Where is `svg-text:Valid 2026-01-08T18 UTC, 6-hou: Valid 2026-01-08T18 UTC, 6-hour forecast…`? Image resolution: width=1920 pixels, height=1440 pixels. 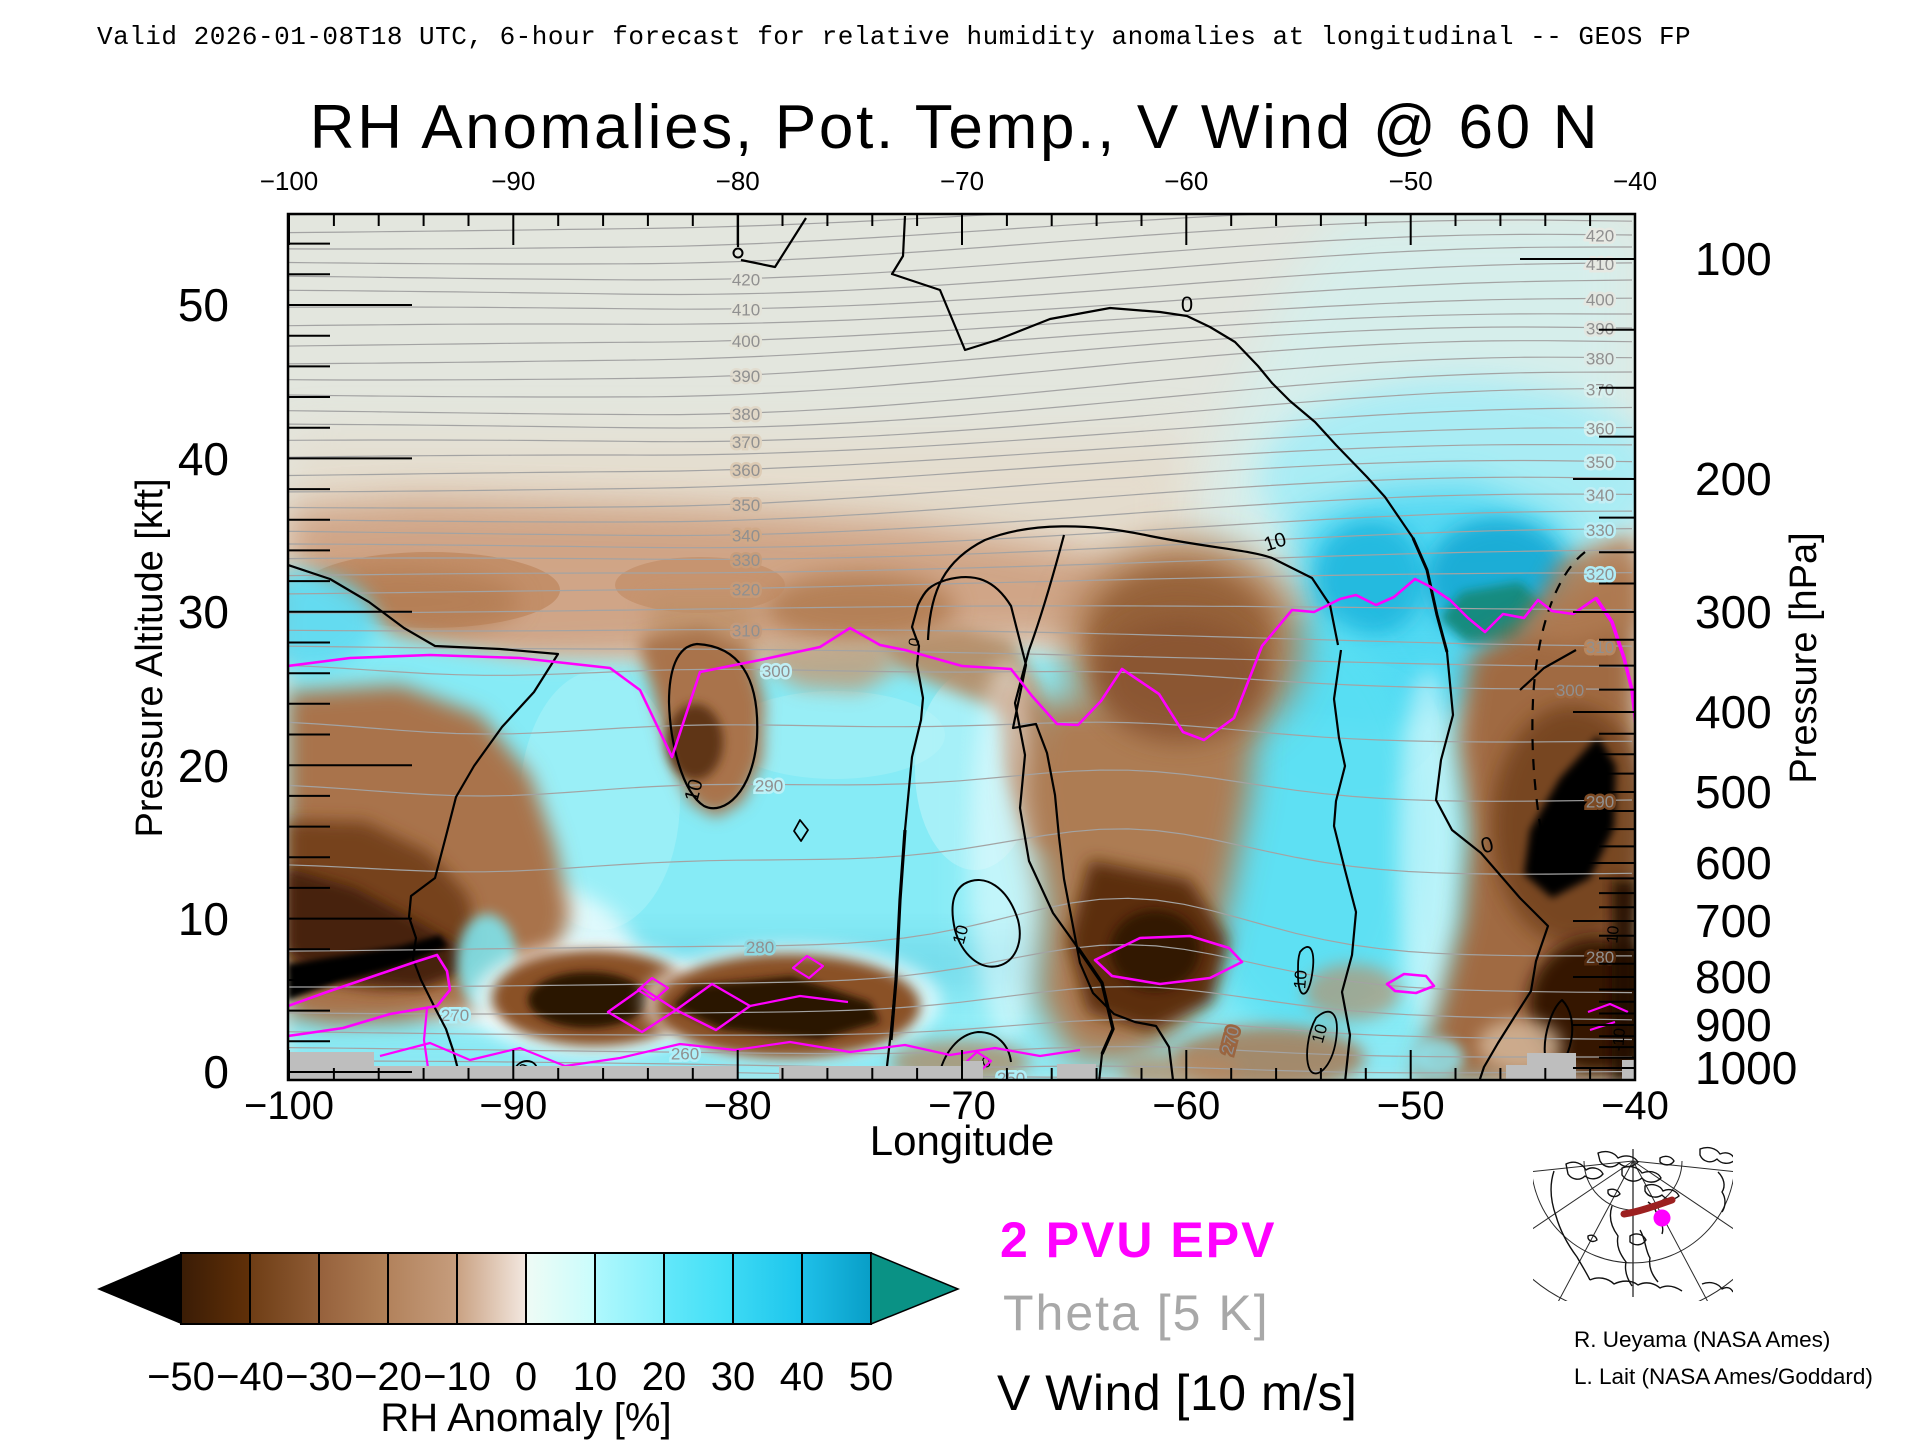 svg-text:Valid 2026-01-08T18 UTC, 6-hou: Valid 2026-01-08T18 UTC, 6-hour forecast… is located at coordinates (894, 37).